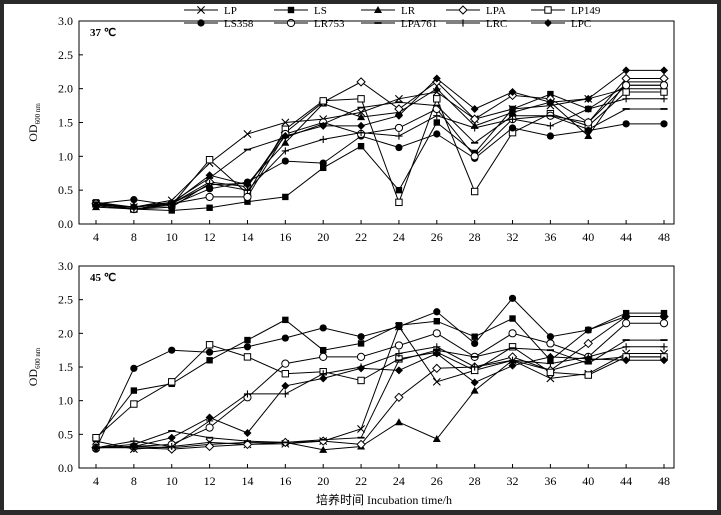 This screenshot has width=721, height=515. Describe the element at coordinates (300, 11) in the screenshot. I see `legend-entry-ls: LS` at that location.